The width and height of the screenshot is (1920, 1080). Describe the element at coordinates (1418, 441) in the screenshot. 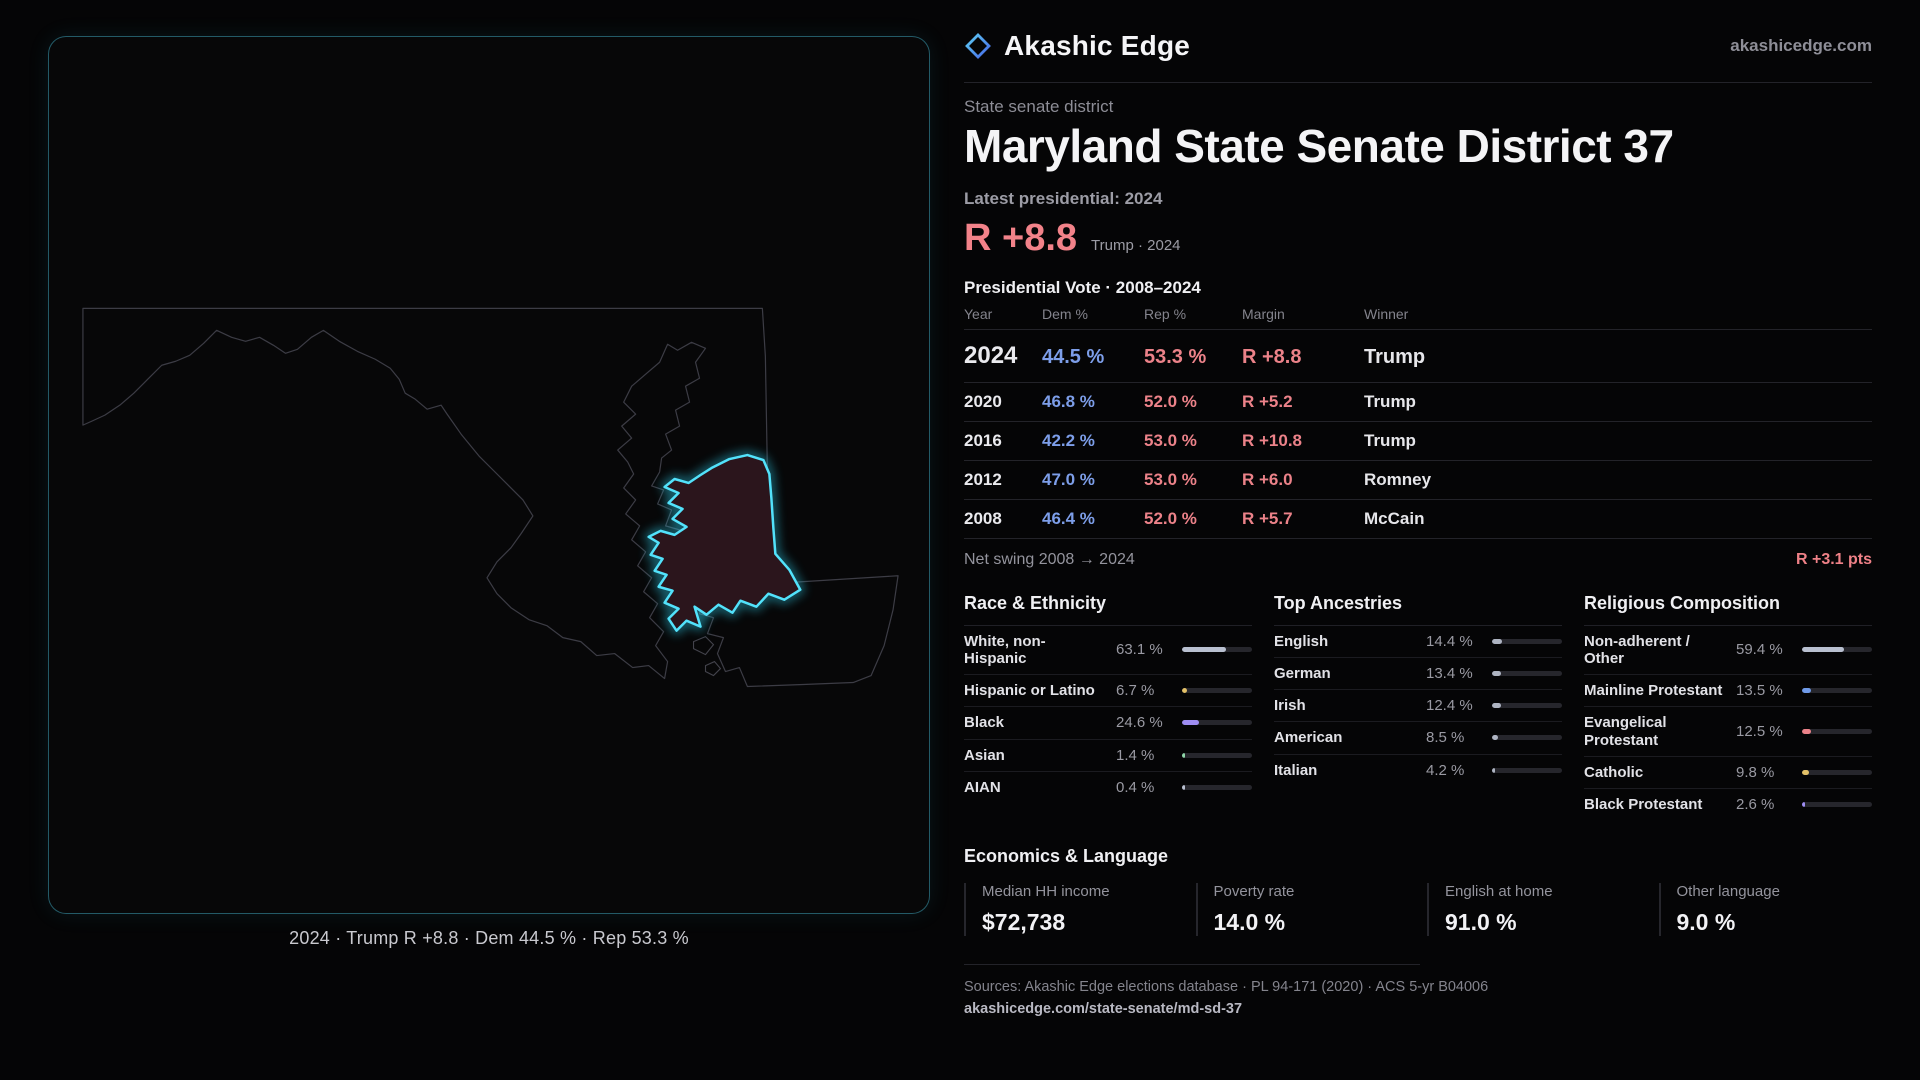

I see `vote-row-2016: 2016 42.2 % 53.0 % R +10.8 Trump` at that location.